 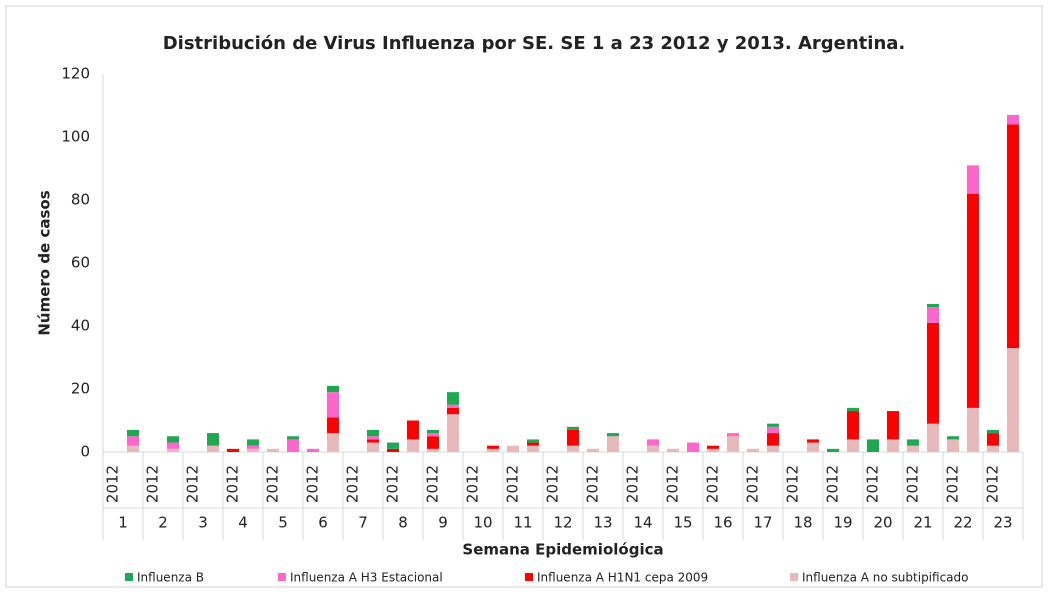 What do you see at coordinates (1002, 523) in the screenshot?
I see `group-label: 23` at bounding box center [1002, 523].